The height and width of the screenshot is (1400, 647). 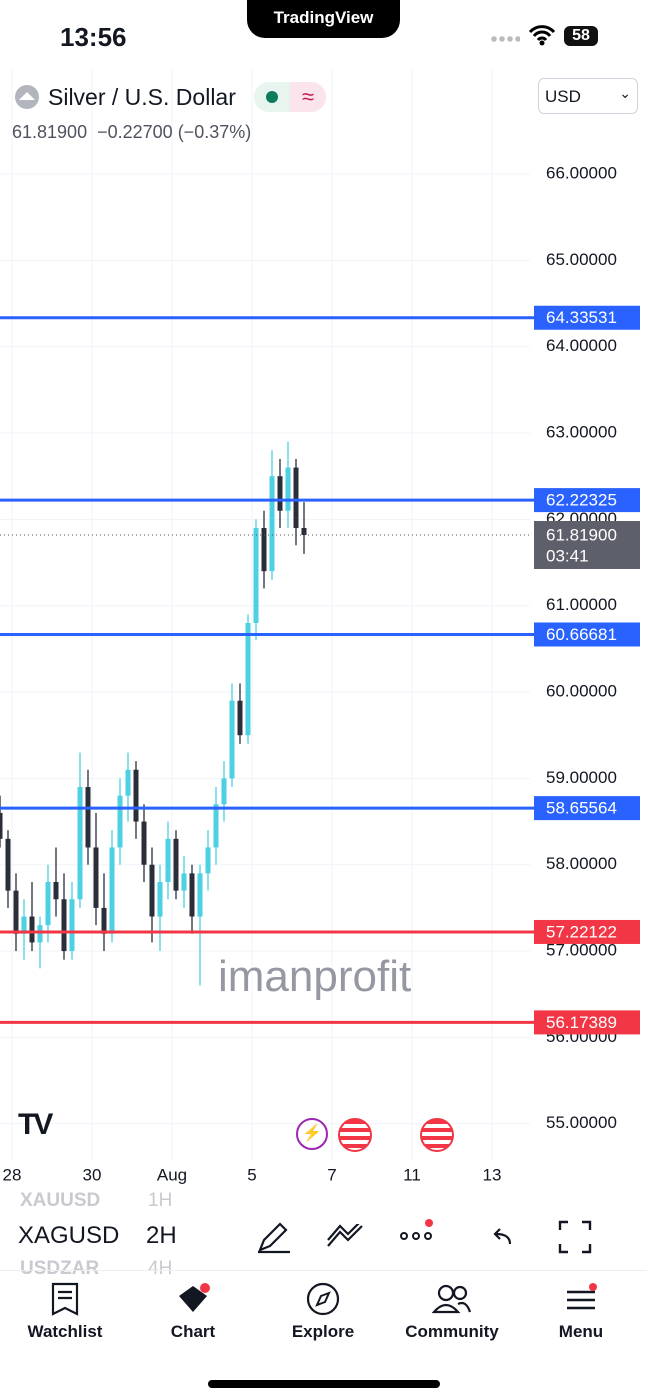 I want to click on signal, so click(x=505, y=39).